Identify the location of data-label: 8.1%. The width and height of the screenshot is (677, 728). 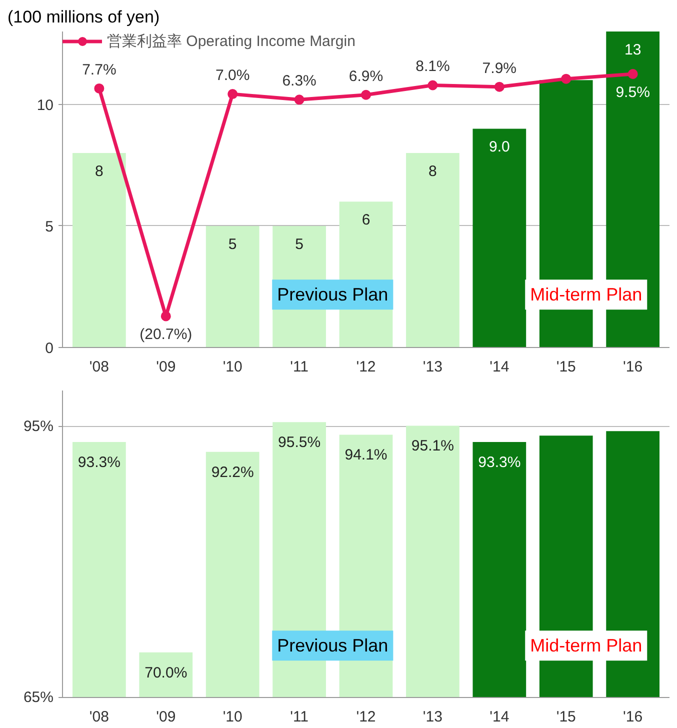
(433, 67).